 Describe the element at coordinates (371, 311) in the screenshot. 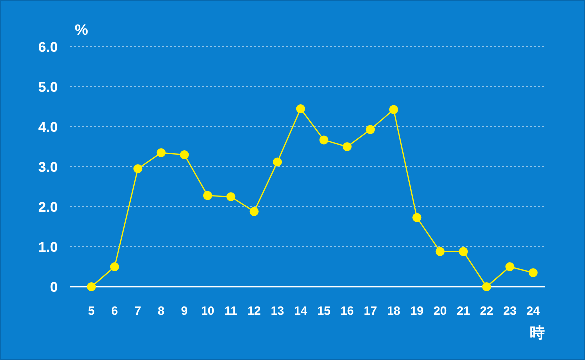

I see `x-tick-label: 17` at that location.